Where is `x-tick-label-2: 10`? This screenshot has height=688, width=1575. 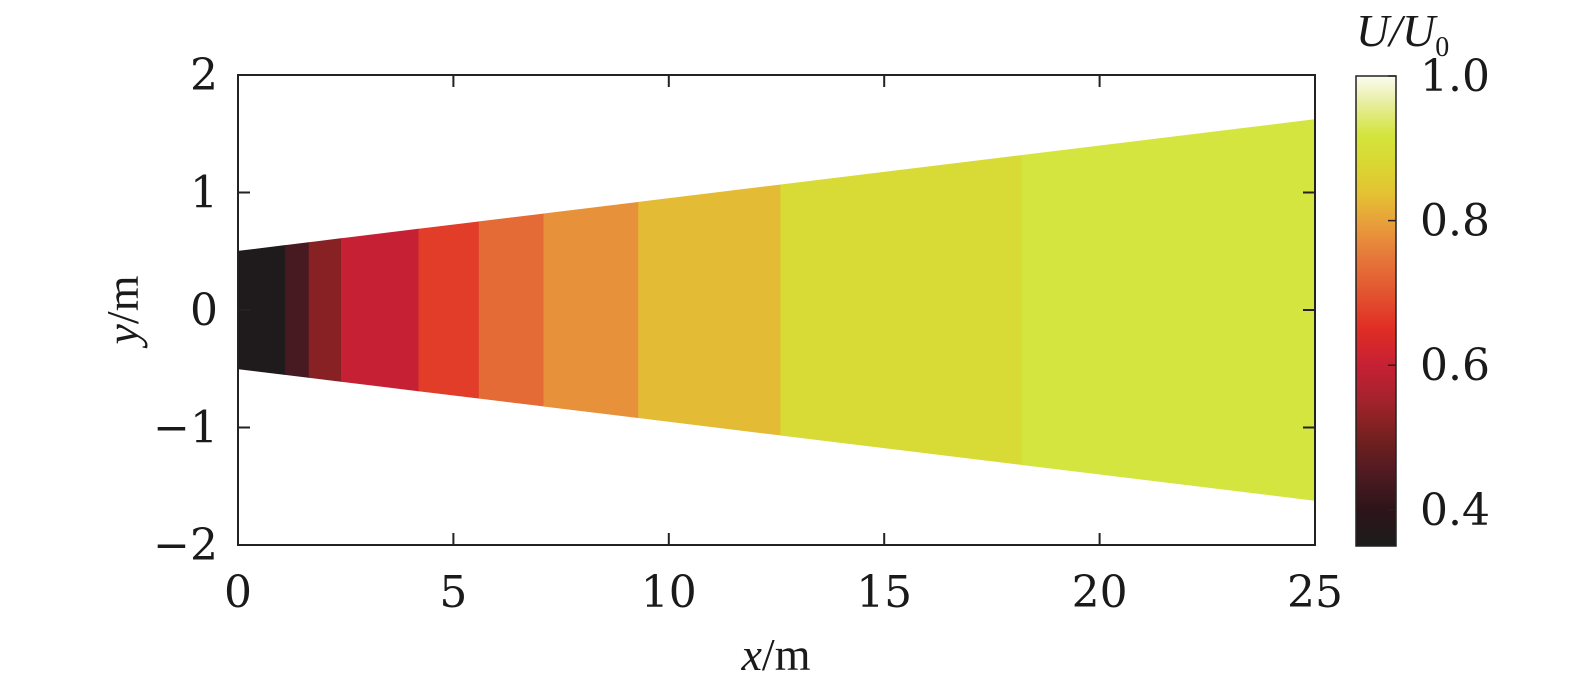 x-tick-label-2: 10 is located at coordinates (669, 592).